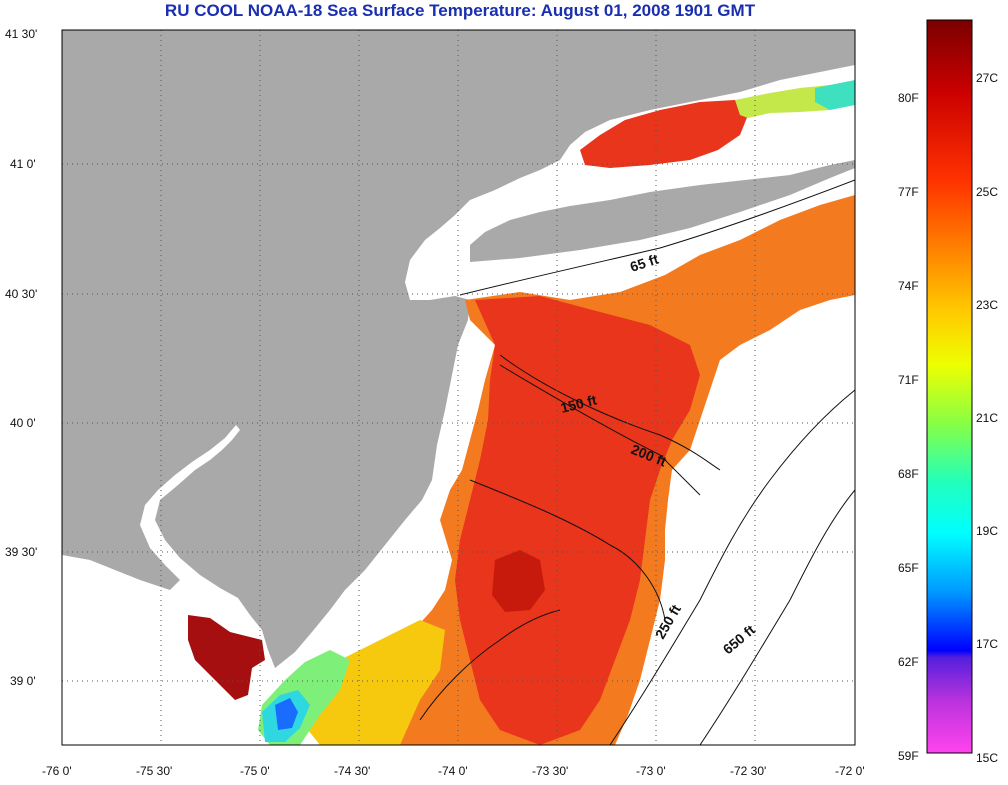 This screenshot has height=785, width=1008. What do you see at coordinates (255, 771) in the screenshot?
I see `lon-label: -75 0'` at bounding box center [255, 771].